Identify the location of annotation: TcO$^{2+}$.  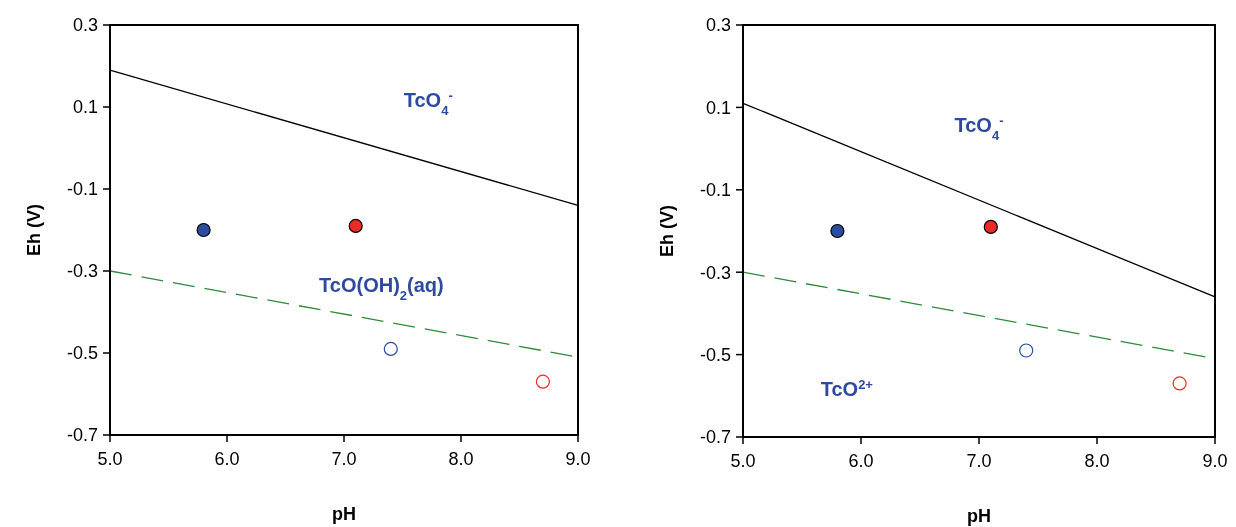
(847, 388).